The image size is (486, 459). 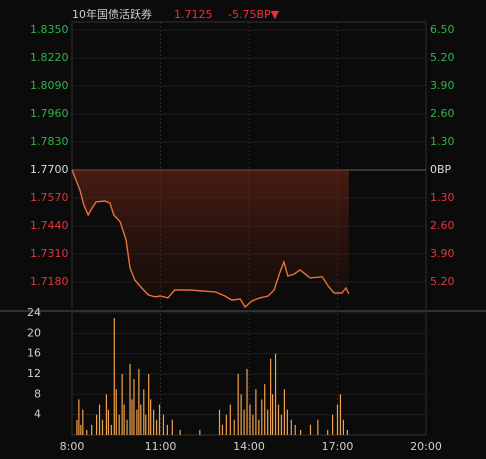 What do you see at coordinates (49, 225) in the screenshot?
I see `y-tick-label: 1.7440` at bounding box center [49, 225].